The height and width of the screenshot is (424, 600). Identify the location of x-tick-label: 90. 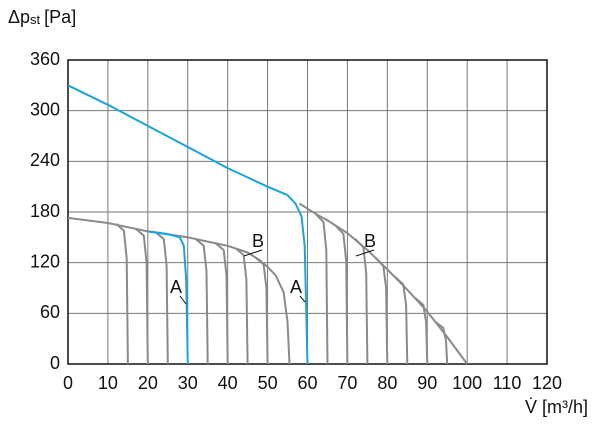
(427, 383).